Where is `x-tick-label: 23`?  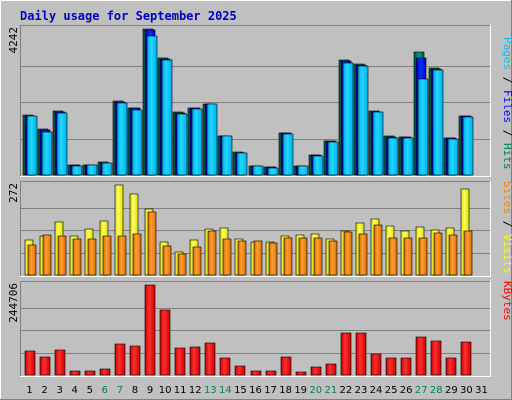
x-tick-label: 23 is located at coordinates (361, 390).